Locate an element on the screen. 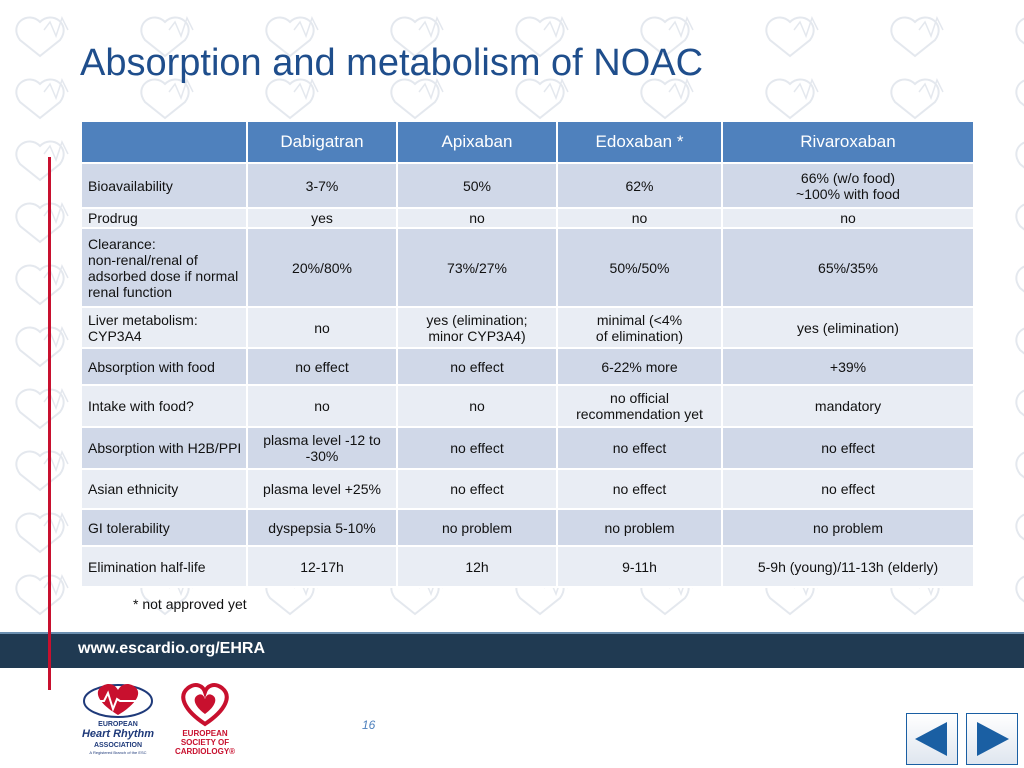 This screenshot has height=768, width=1024. next-slide-button is located at coordinates (992, 739).